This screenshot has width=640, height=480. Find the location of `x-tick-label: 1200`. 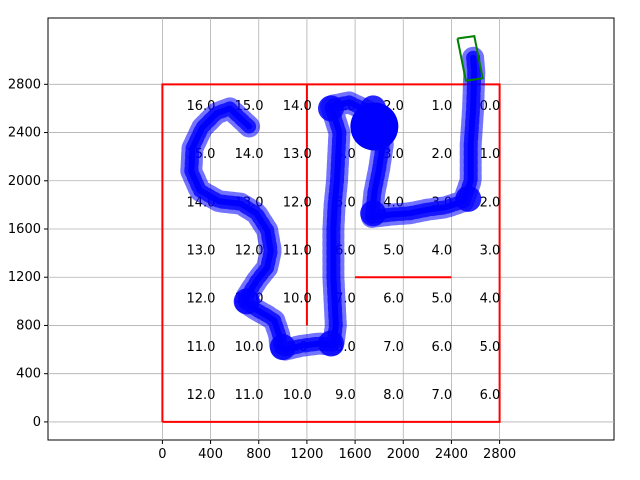

x-tick-label: 1200 is located at coordinates (306, 454).